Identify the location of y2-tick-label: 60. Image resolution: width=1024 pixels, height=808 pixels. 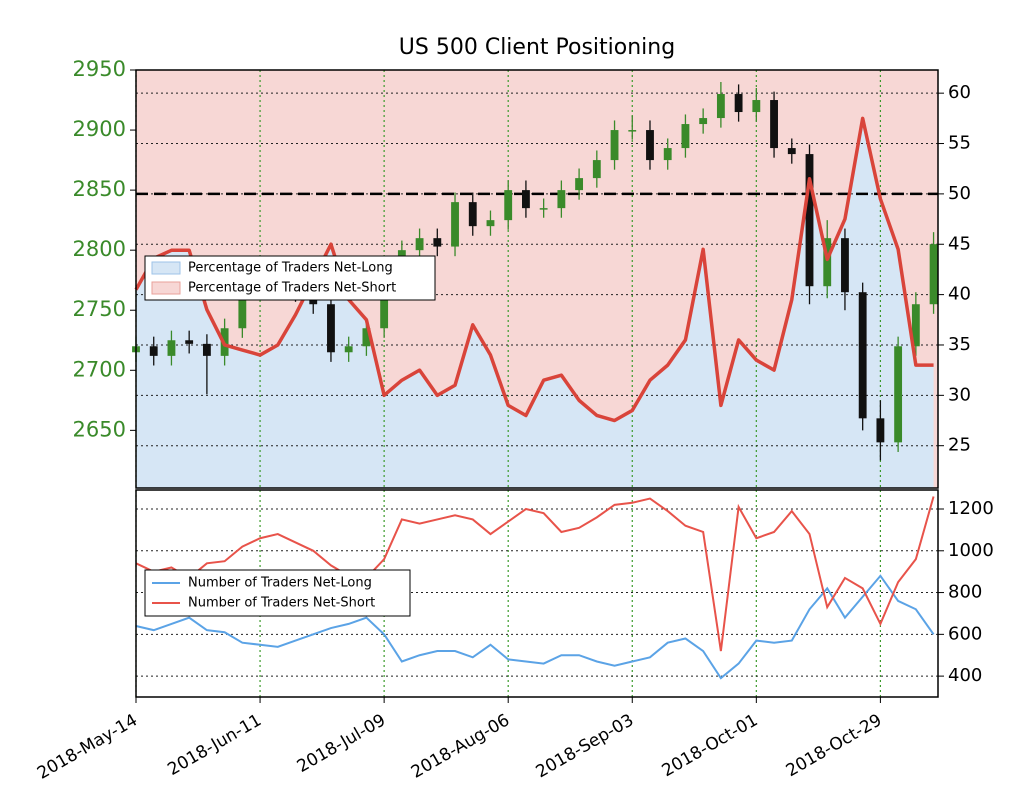
(959, 92).